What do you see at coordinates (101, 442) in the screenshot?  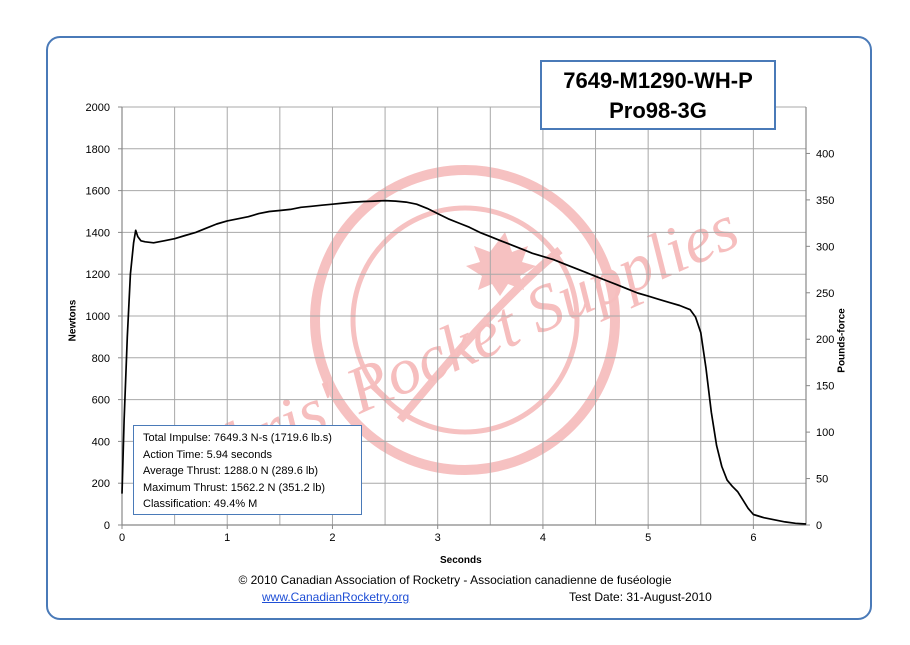 I see `y-tick-label: 400` at bounding box center [101, 442].